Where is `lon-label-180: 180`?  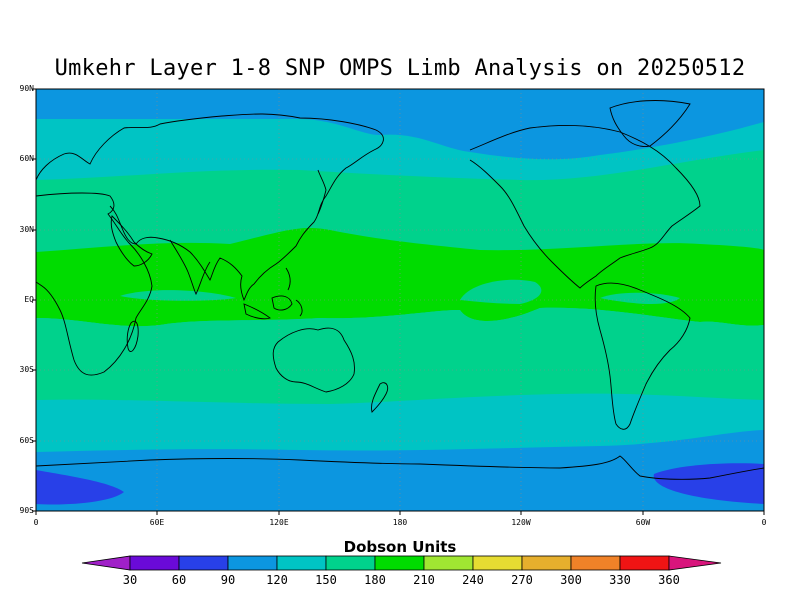
lon-label-180: 180 is located at coordinates (400, 522).